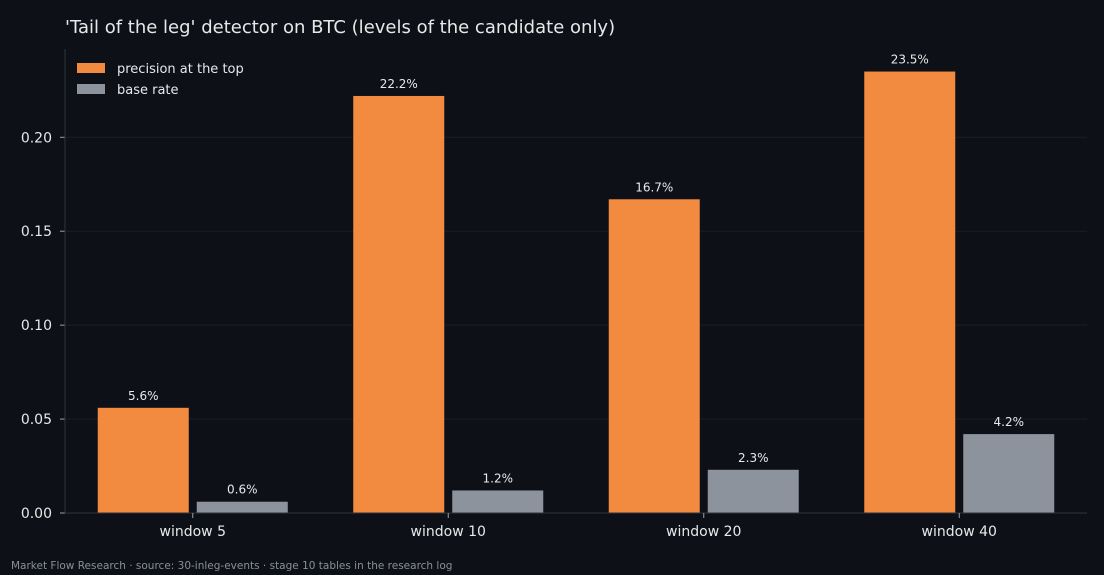 This screenshot has width=1104, height=575. I want to click on y-tick-label: 0.10, so click(36, 326).